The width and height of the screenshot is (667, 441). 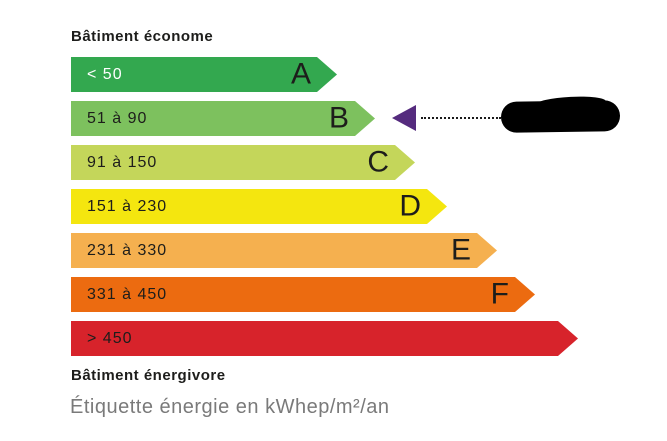 What do you see at coordinates (127, 250) in the screenshot?
I see `bar-range-label: 231 à 330` at bounding box center [127, 250].